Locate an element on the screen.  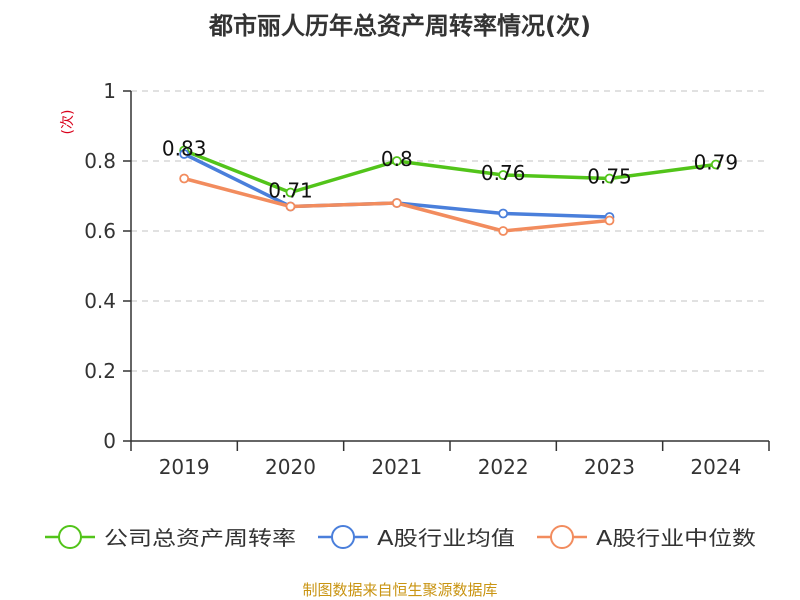
y-axis-tick-label-2: 0.4 is located at coordinates (100, 301).